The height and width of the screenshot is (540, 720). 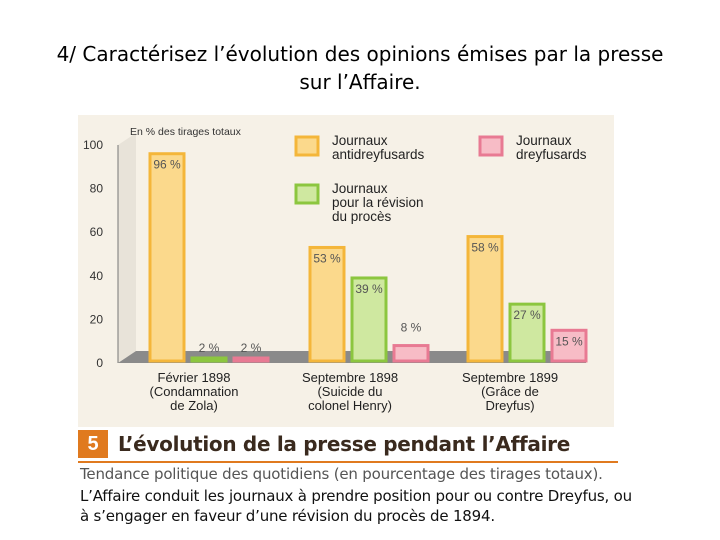 I want to click on bar-value-label: 8 %, so click(x=411, y=328).